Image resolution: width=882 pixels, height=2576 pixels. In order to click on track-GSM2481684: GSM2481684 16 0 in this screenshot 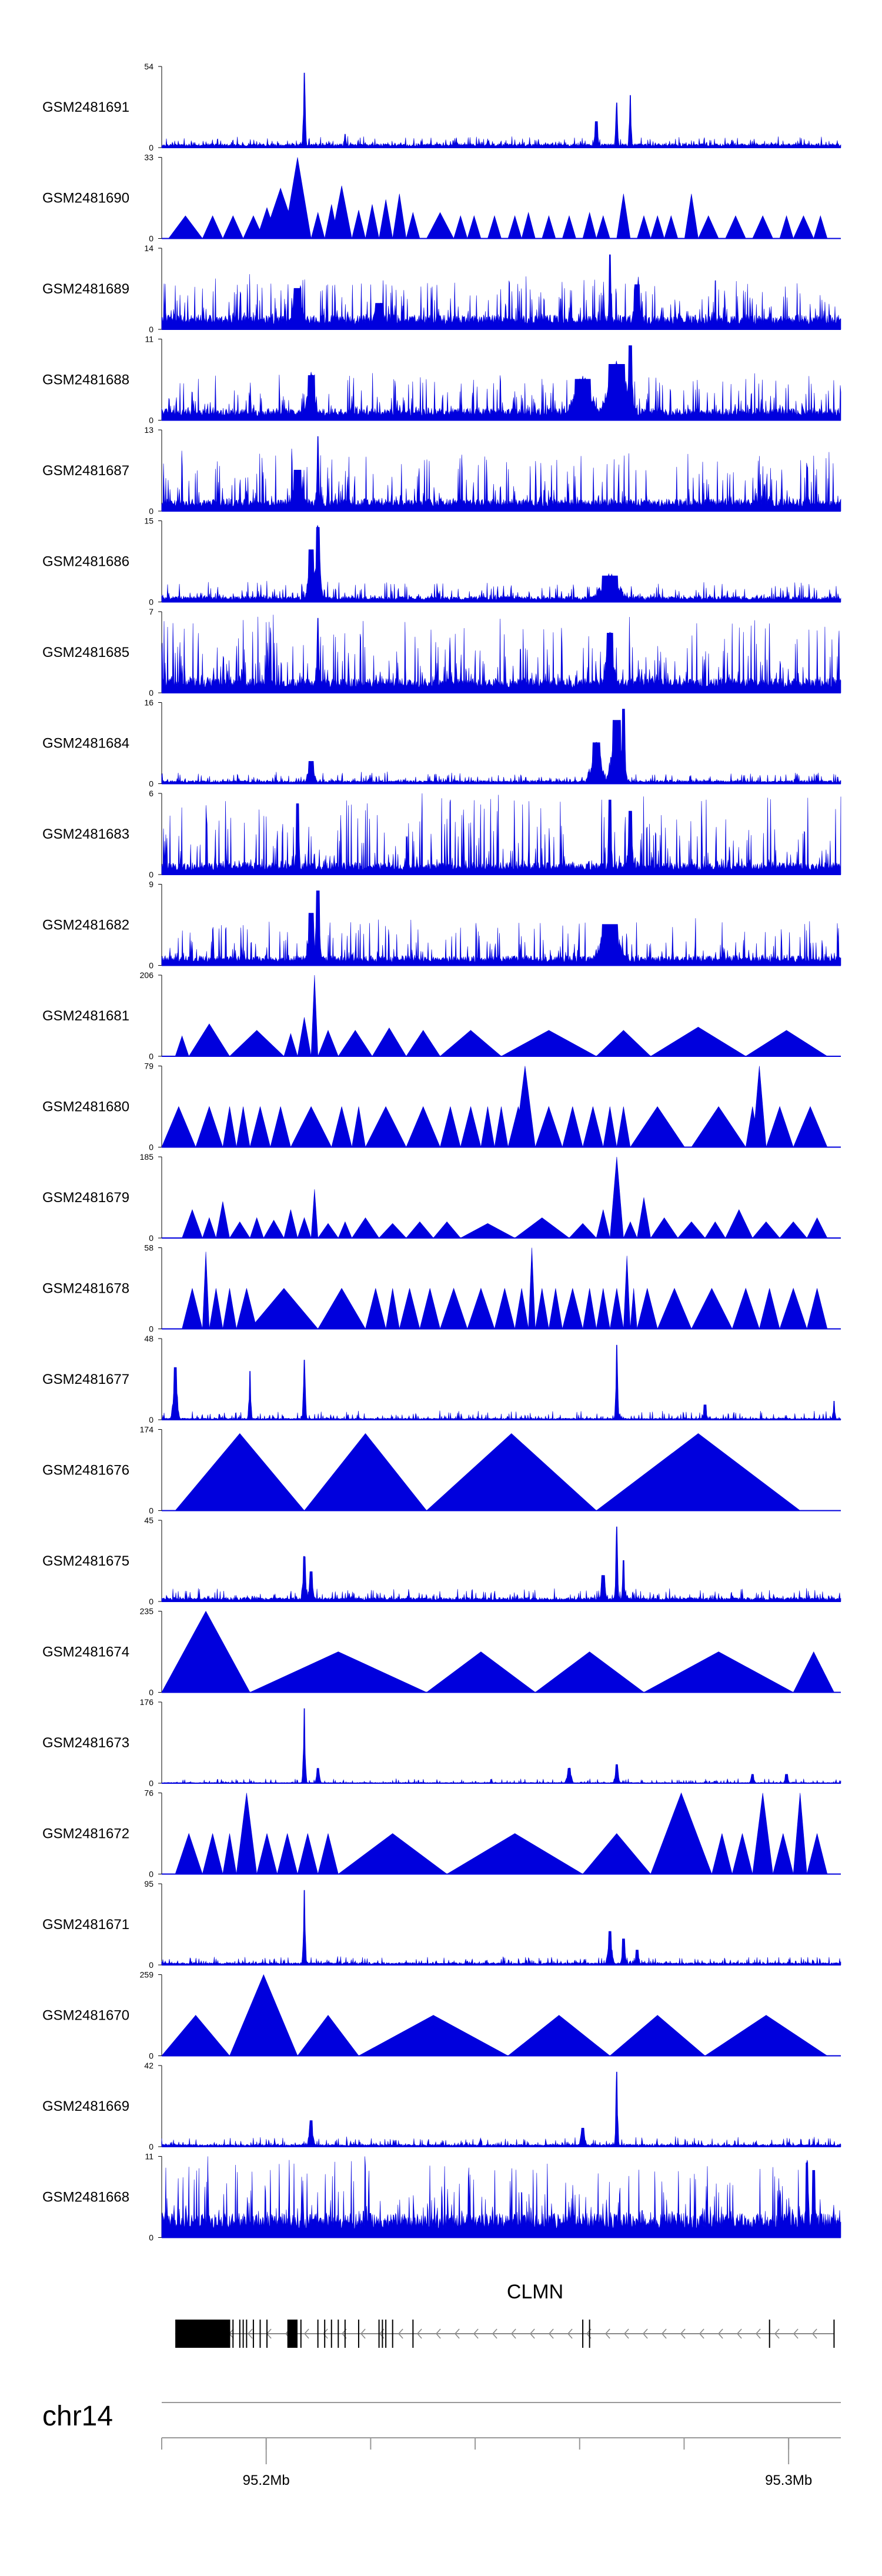, I will do `click(441, 743)`.